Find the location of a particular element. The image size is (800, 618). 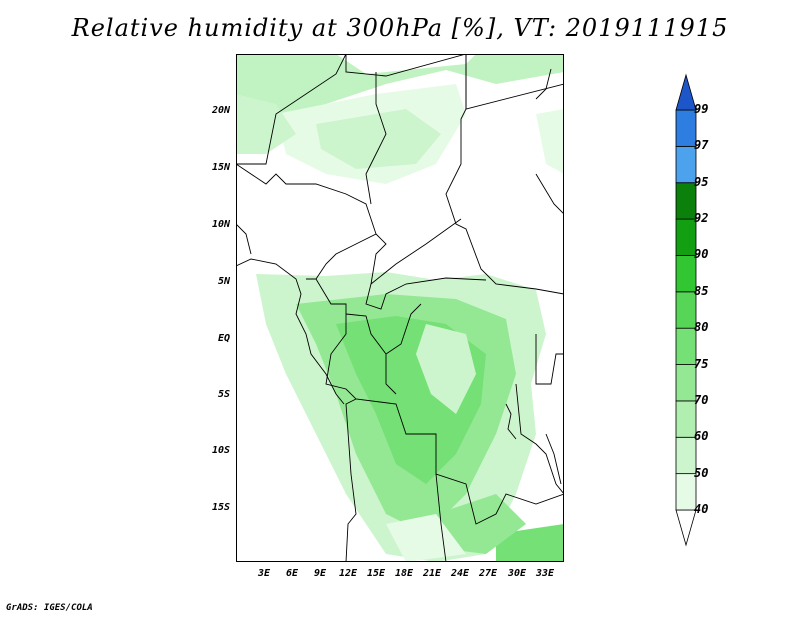

lon-label-9e: 9E is located at coordinates (320, 573).